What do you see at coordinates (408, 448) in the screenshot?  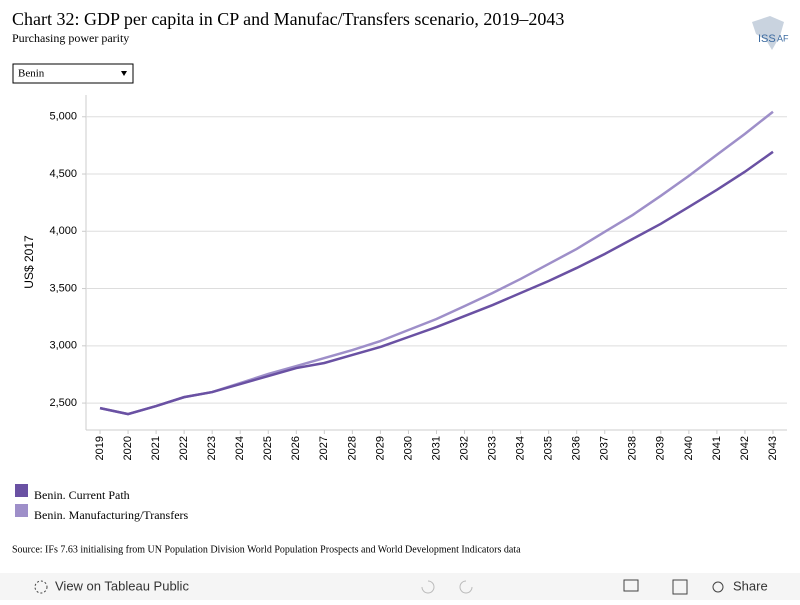 I see `x-tick-label: 2030` at bounding box center [408, 448].